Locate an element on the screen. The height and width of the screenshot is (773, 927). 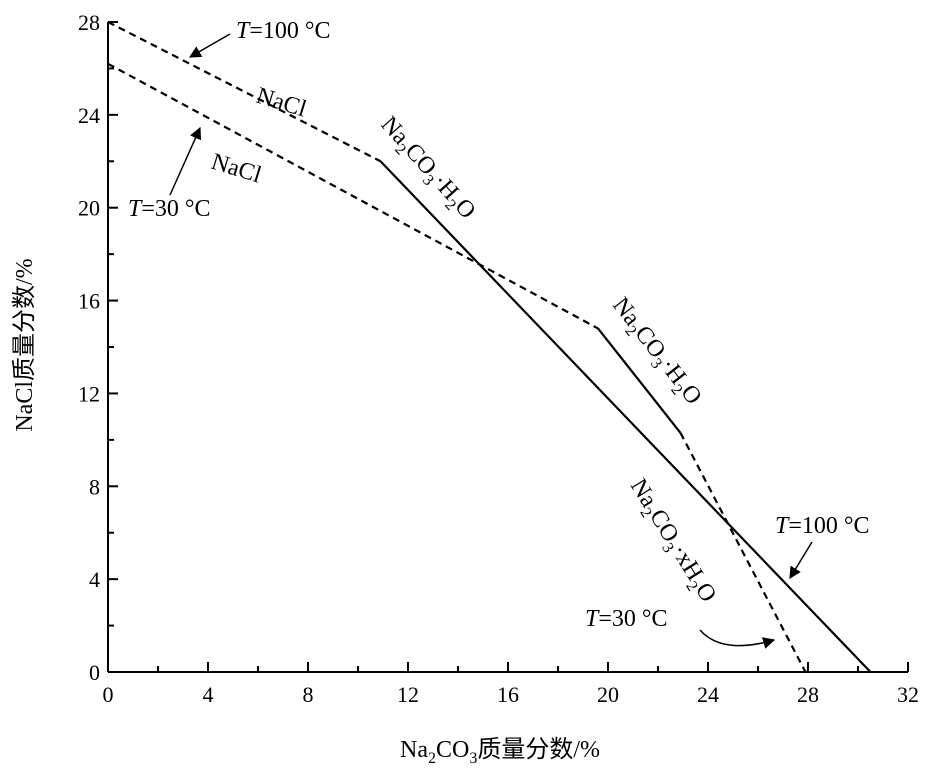
x-tick-label: 28 is located at coordinates (808, 694).